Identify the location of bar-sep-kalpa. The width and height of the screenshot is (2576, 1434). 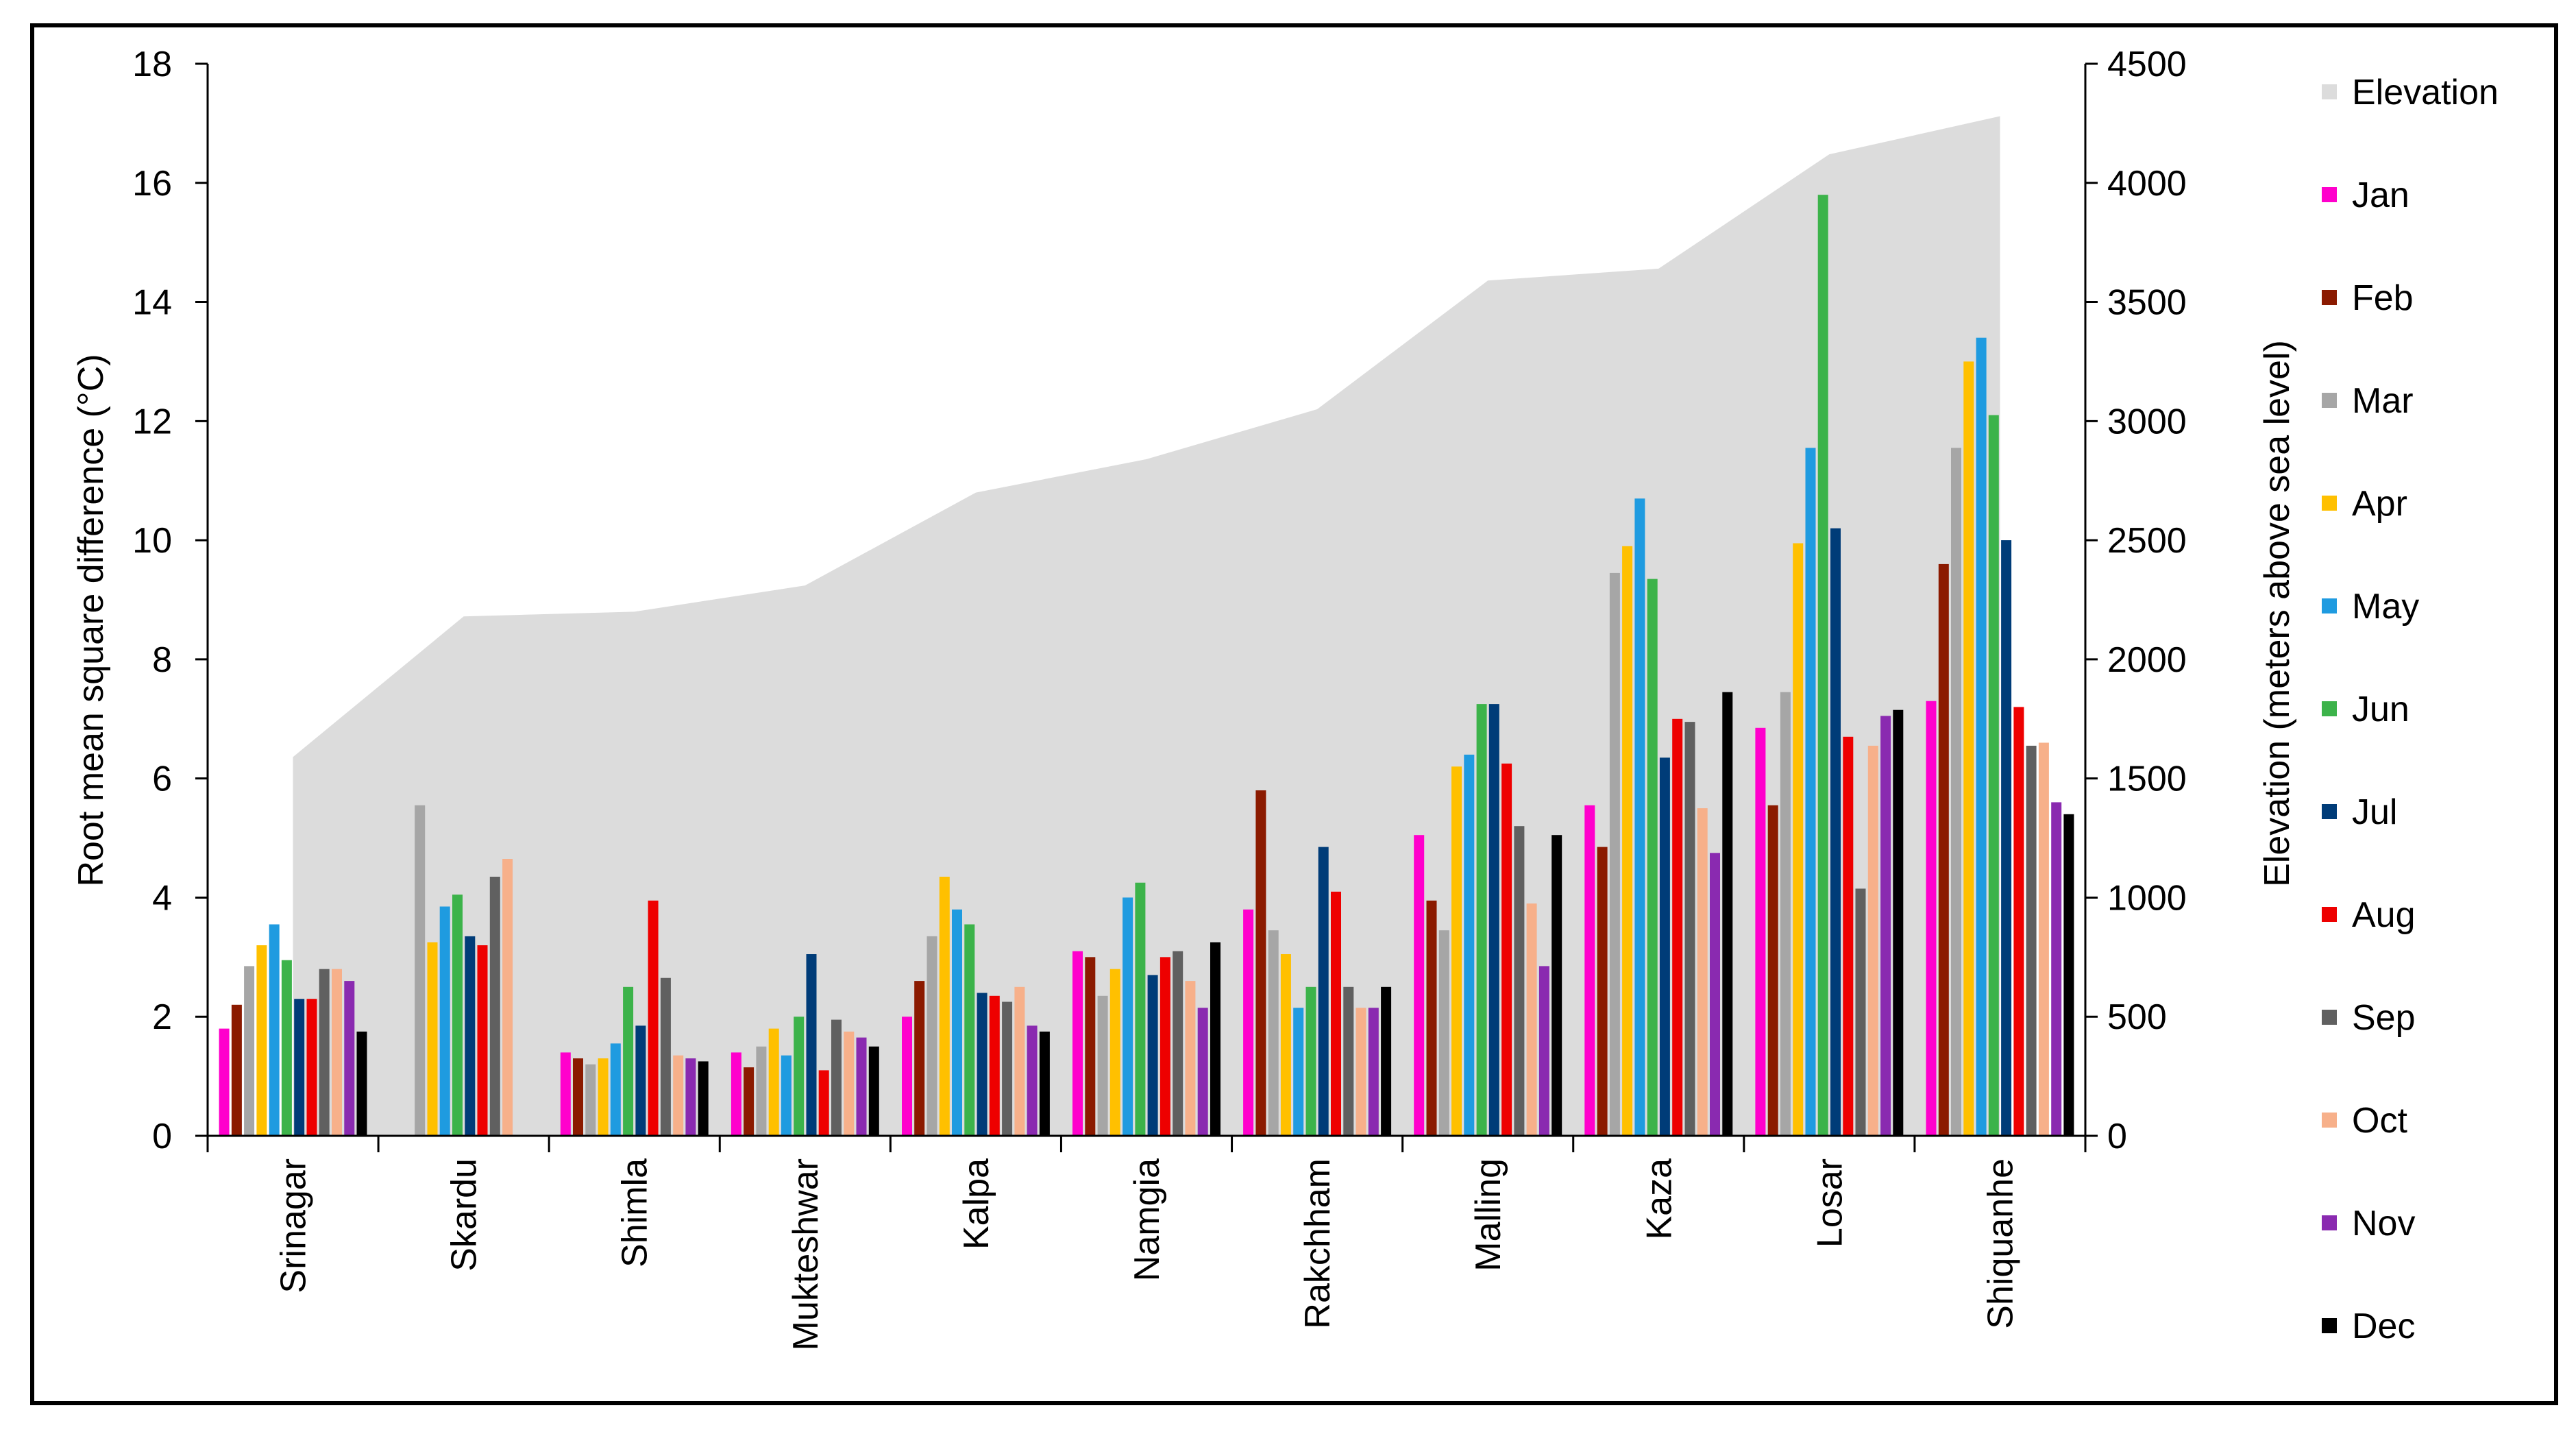
(1008, 1068).